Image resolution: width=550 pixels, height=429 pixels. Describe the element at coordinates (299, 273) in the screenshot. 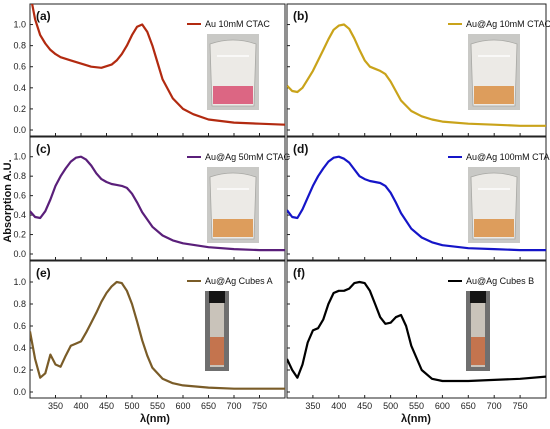

I see `panel-label: (f)` at that location.